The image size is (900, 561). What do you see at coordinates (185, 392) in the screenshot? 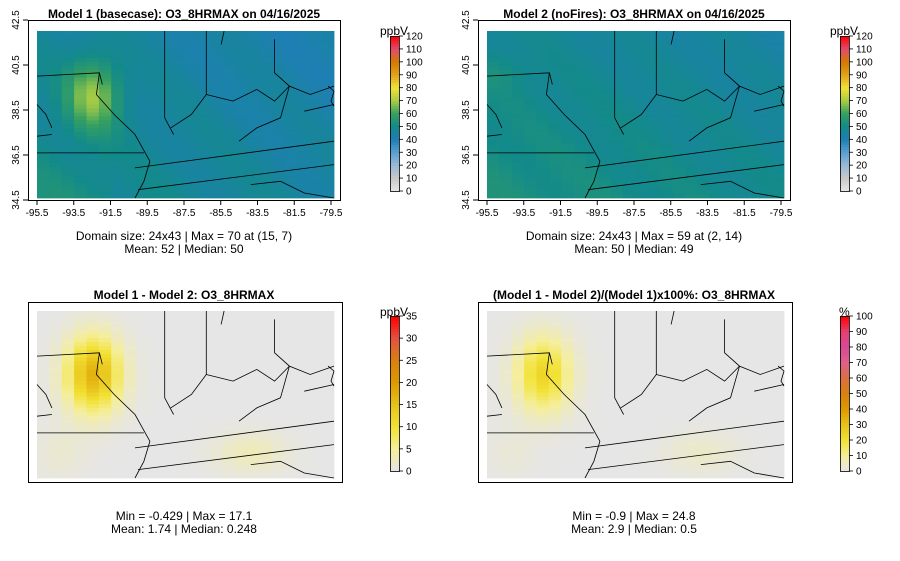
I see `panel3-map` at bounding box center [185, 392].